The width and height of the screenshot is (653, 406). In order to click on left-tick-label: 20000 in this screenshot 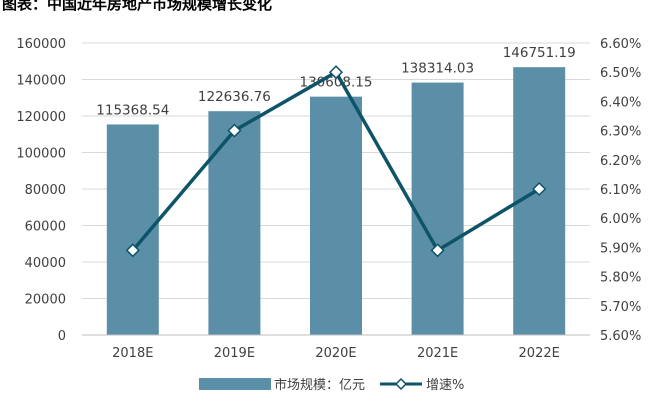, I will do `click(45, 300)`.